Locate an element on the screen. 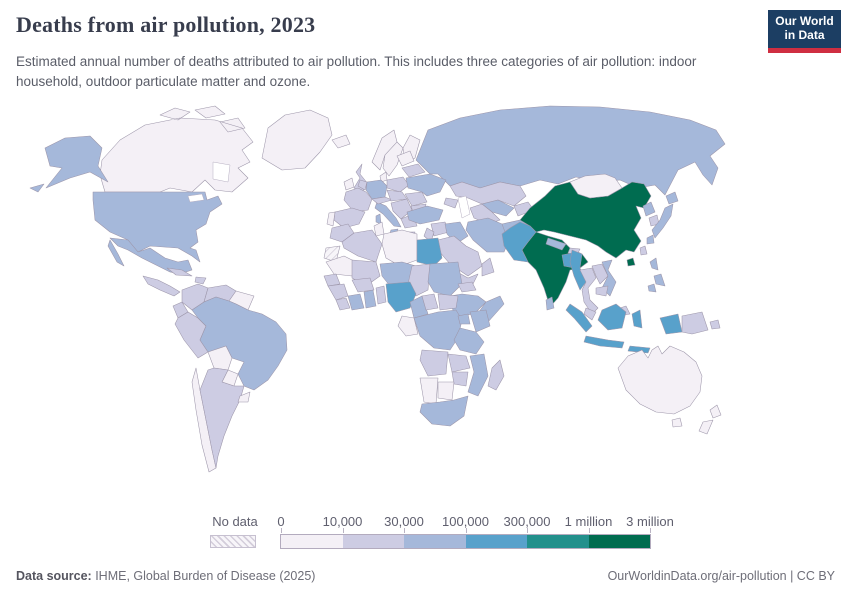  country-cambodia is located at coordinates (602, 291).